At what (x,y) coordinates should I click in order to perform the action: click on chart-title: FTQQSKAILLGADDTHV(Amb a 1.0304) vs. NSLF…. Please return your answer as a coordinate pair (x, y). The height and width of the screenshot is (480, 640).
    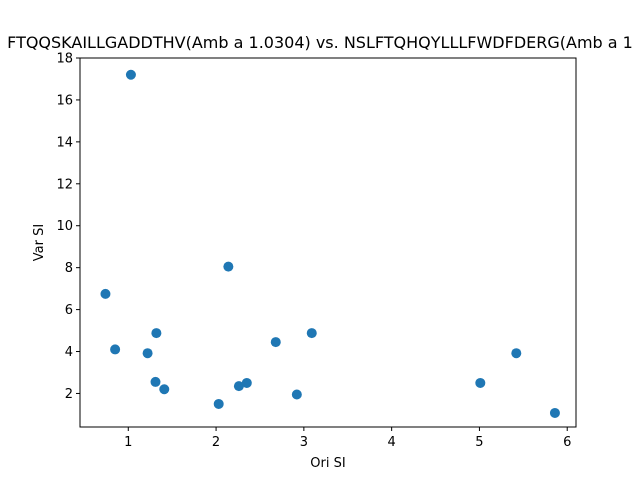
    Looking at the image, I should click on (320, 42).